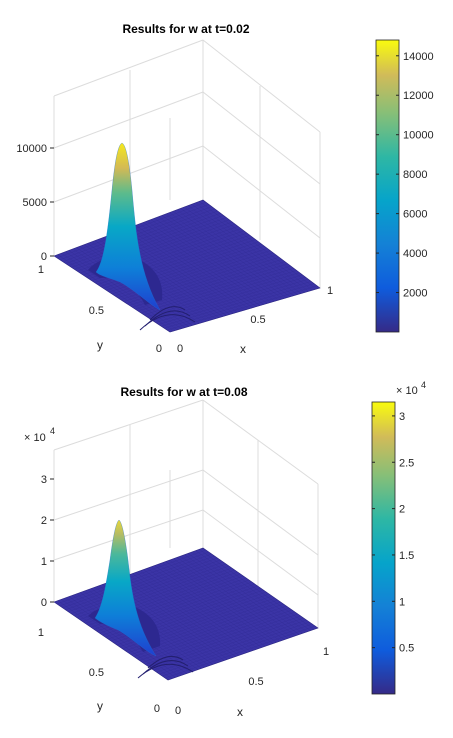  I want to click on z-tick-label: 3, so click(44, 480).